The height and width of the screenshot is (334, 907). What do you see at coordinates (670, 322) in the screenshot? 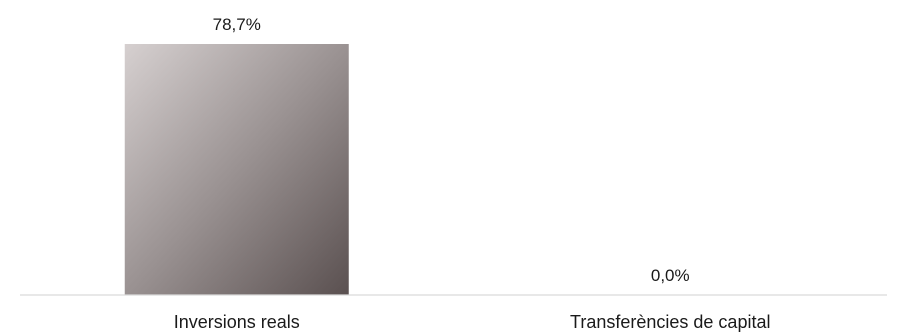
I see `x-tick-label-1: Transferències de capital` at bounding box center [670, 322].